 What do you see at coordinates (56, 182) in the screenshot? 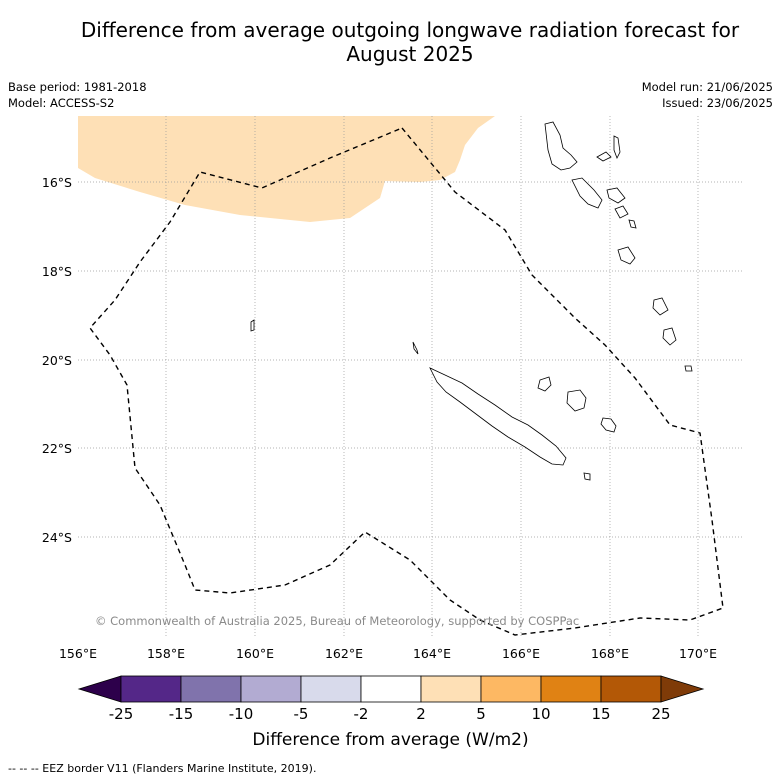
I see `lat-label-16s: 16°S` at bounding box center [56, 182].